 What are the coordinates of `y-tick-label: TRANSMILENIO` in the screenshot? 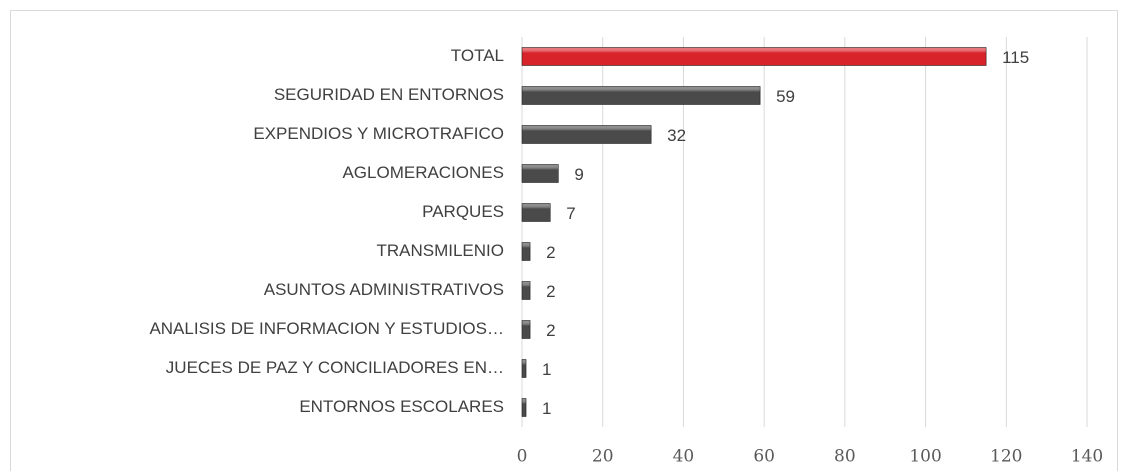 It's located at (440, 250).